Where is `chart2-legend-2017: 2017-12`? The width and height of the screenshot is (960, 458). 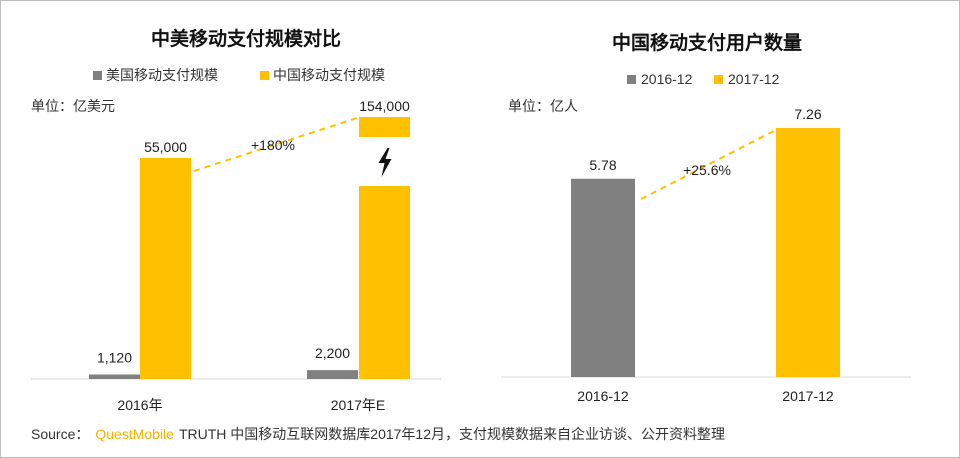 chart2-legend-2017: 2017-12 is located at coordinates (754, 79).